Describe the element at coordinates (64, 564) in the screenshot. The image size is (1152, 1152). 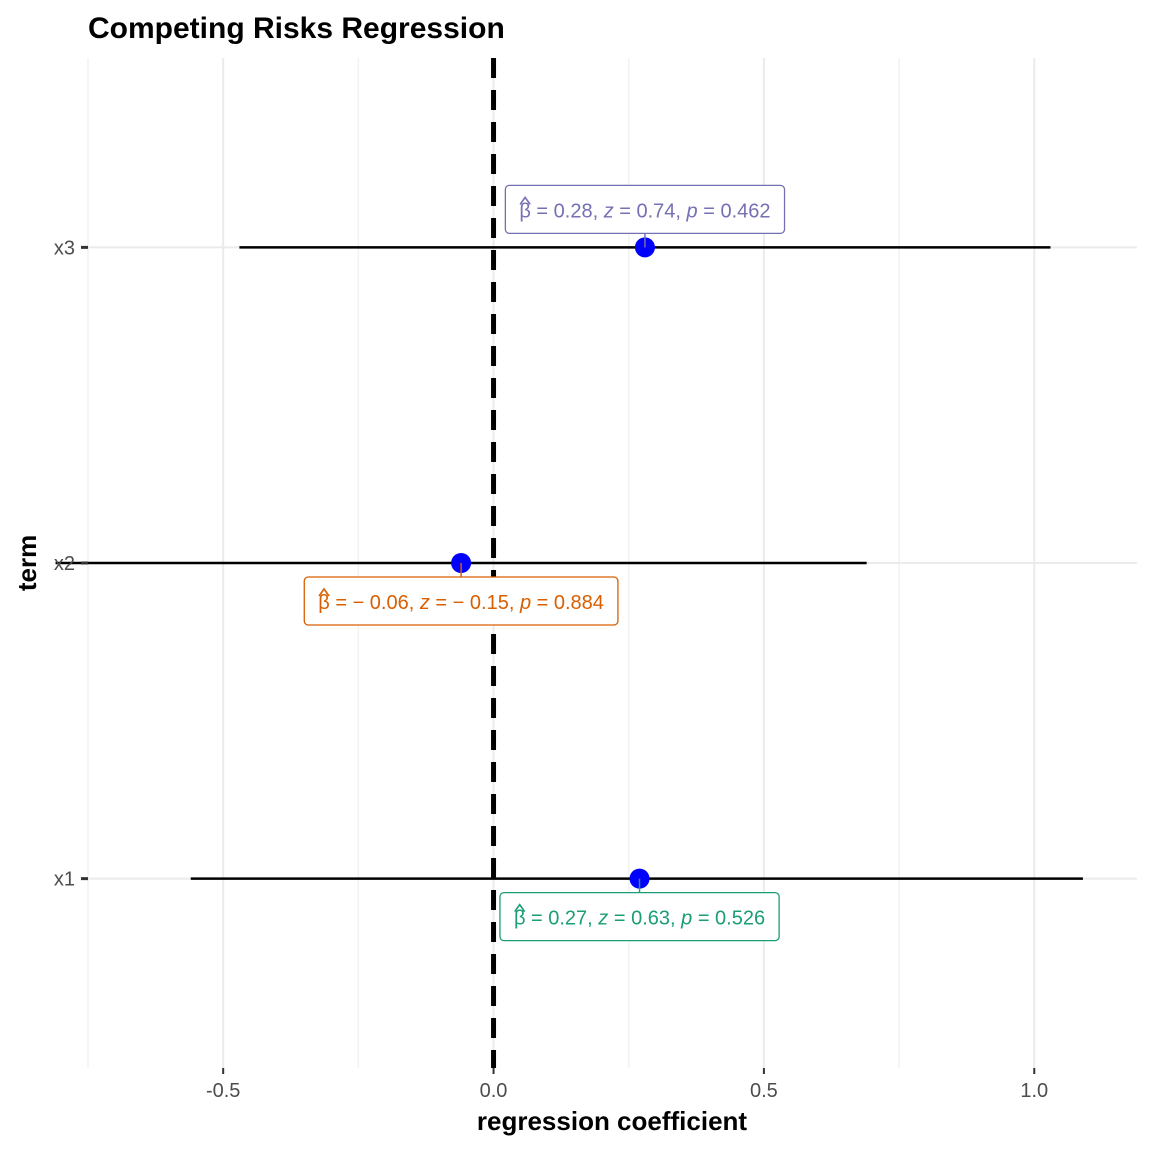
I see `y-tick-label-x2: x2` at that location.